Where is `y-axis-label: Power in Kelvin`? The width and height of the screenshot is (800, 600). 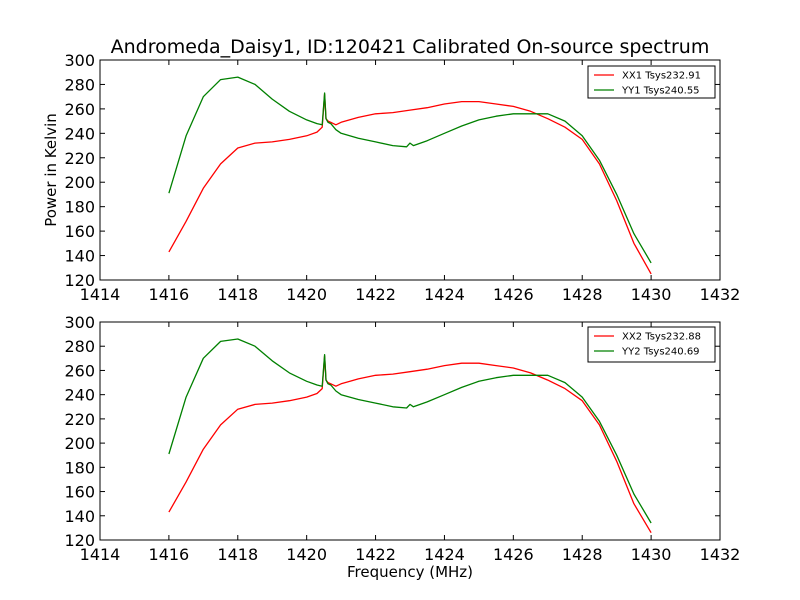
y-axis-label: Power in Kelvin is located at coordinates (51, 170).